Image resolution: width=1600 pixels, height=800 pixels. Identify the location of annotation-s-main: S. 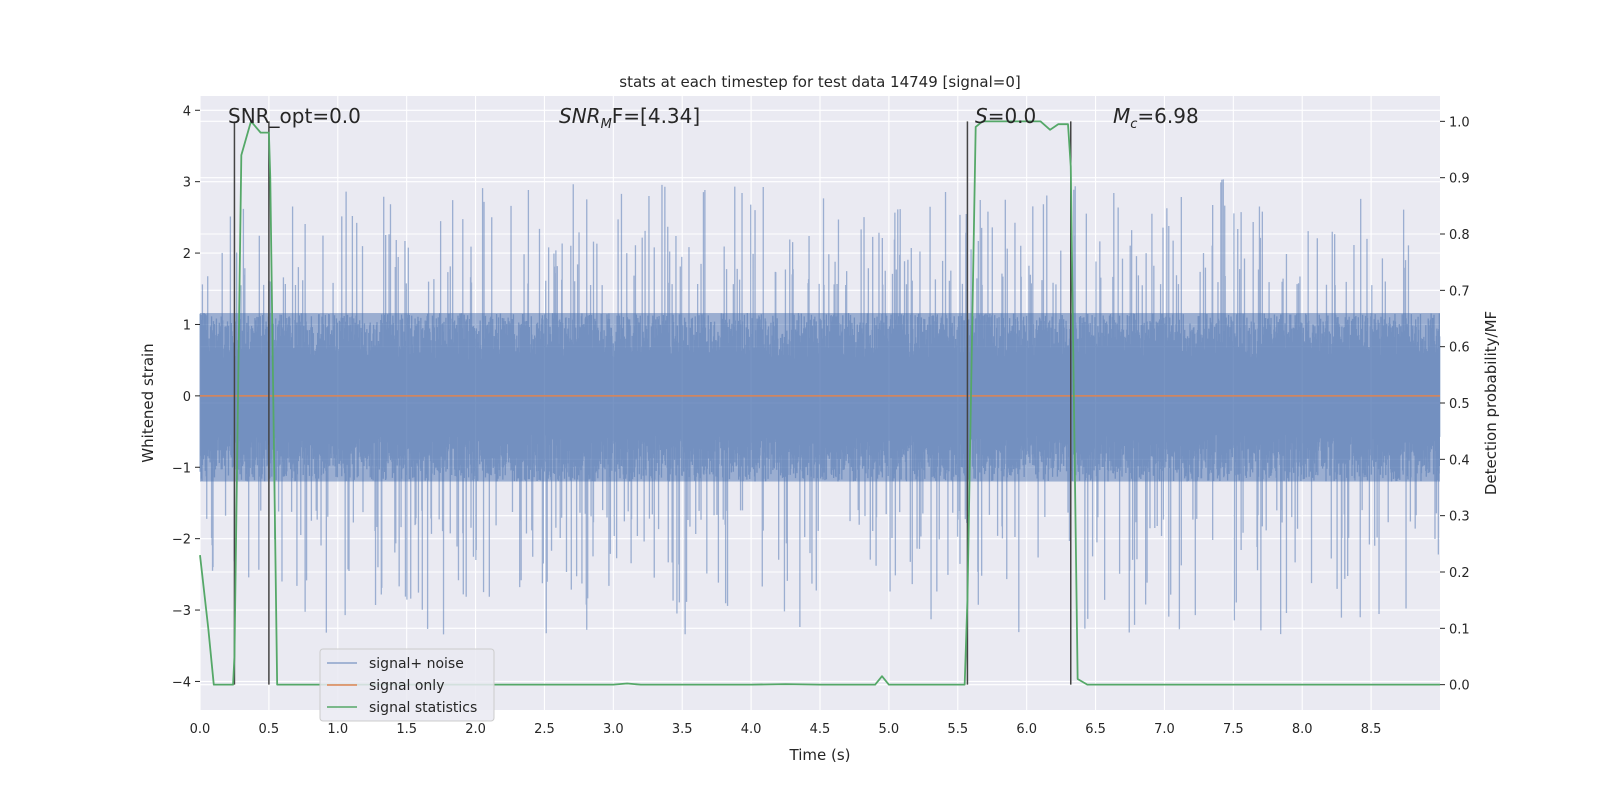
(981, 116).